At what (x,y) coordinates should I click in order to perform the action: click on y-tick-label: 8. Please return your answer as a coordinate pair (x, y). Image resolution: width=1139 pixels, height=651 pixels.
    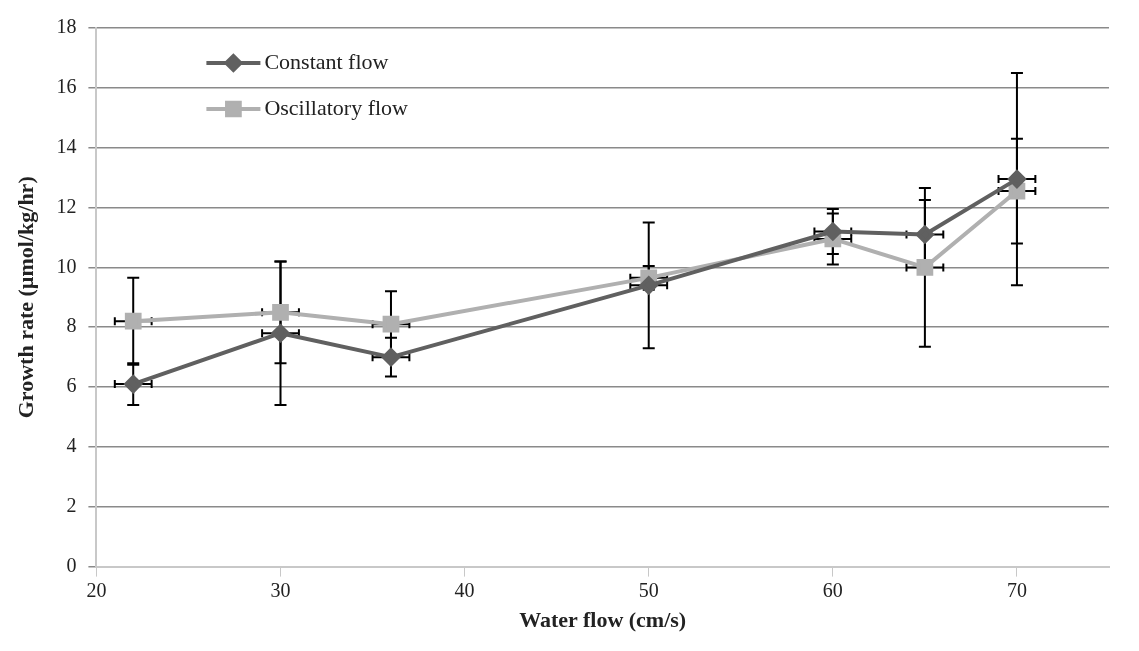
    Looking at the image, I should click on (71, 325).